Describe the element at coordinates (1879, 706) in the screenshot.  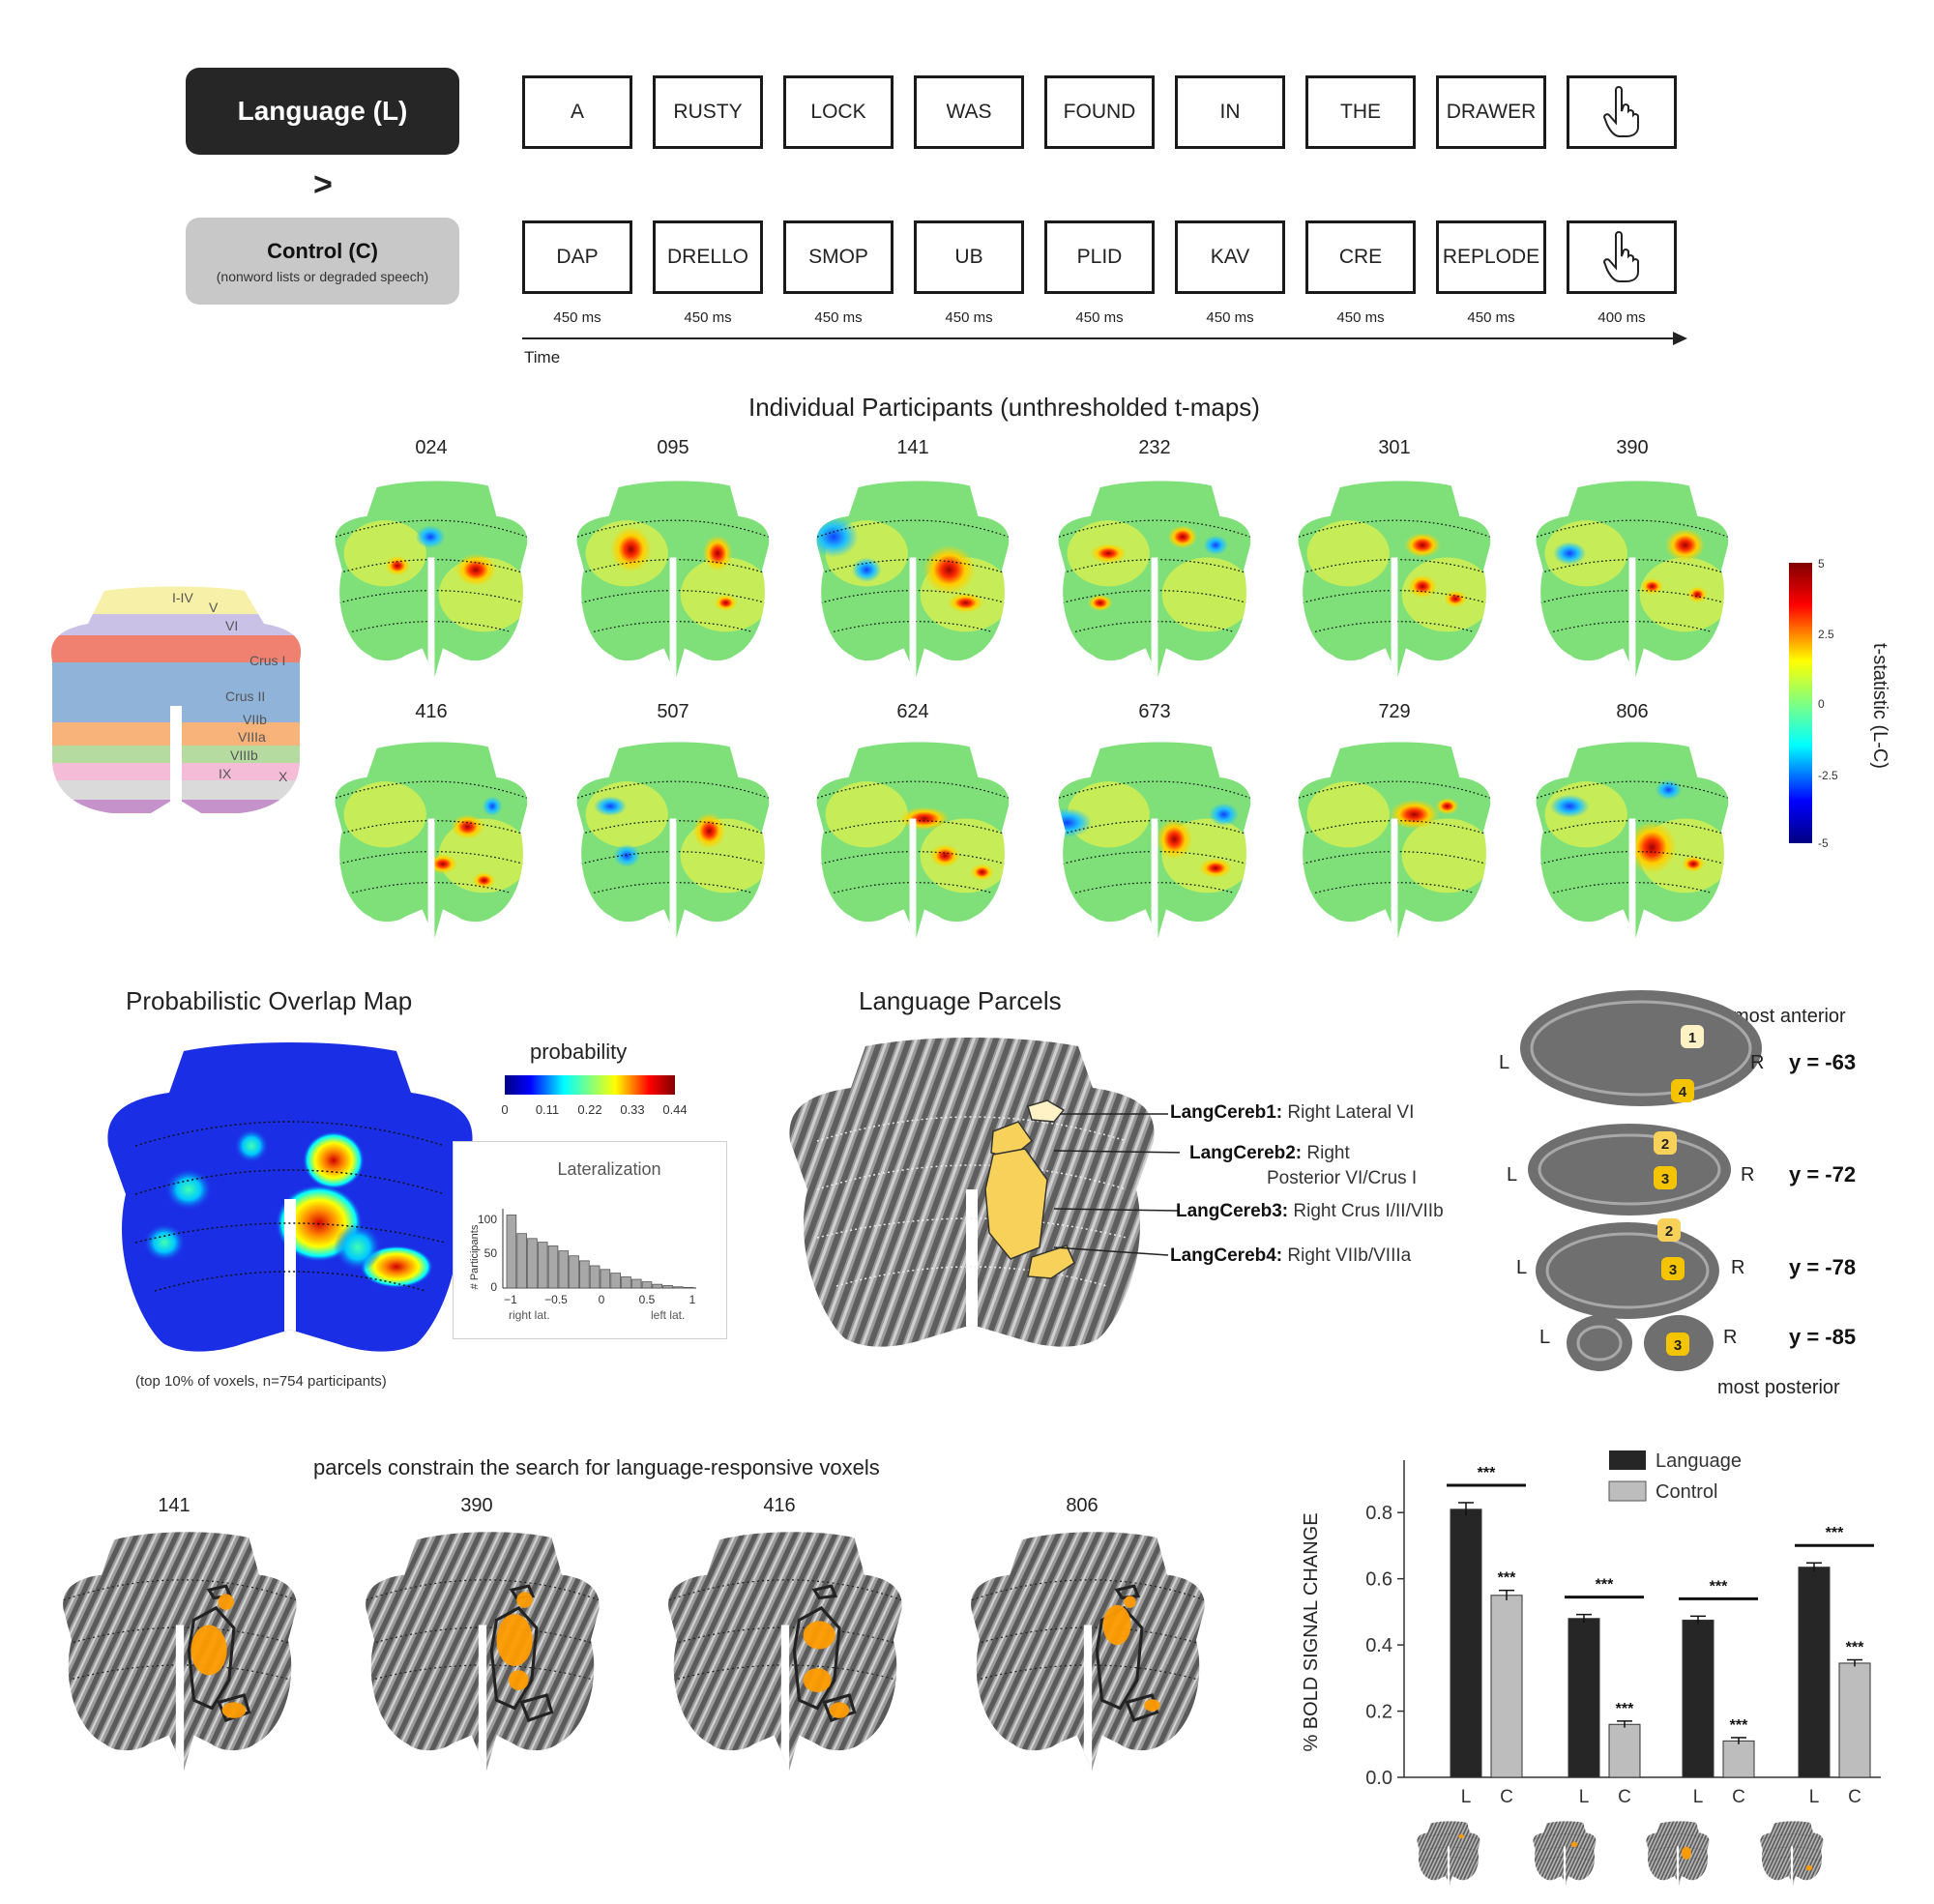
I see `tstat-colorbar-label: t-statistic (L-C)` at that location.